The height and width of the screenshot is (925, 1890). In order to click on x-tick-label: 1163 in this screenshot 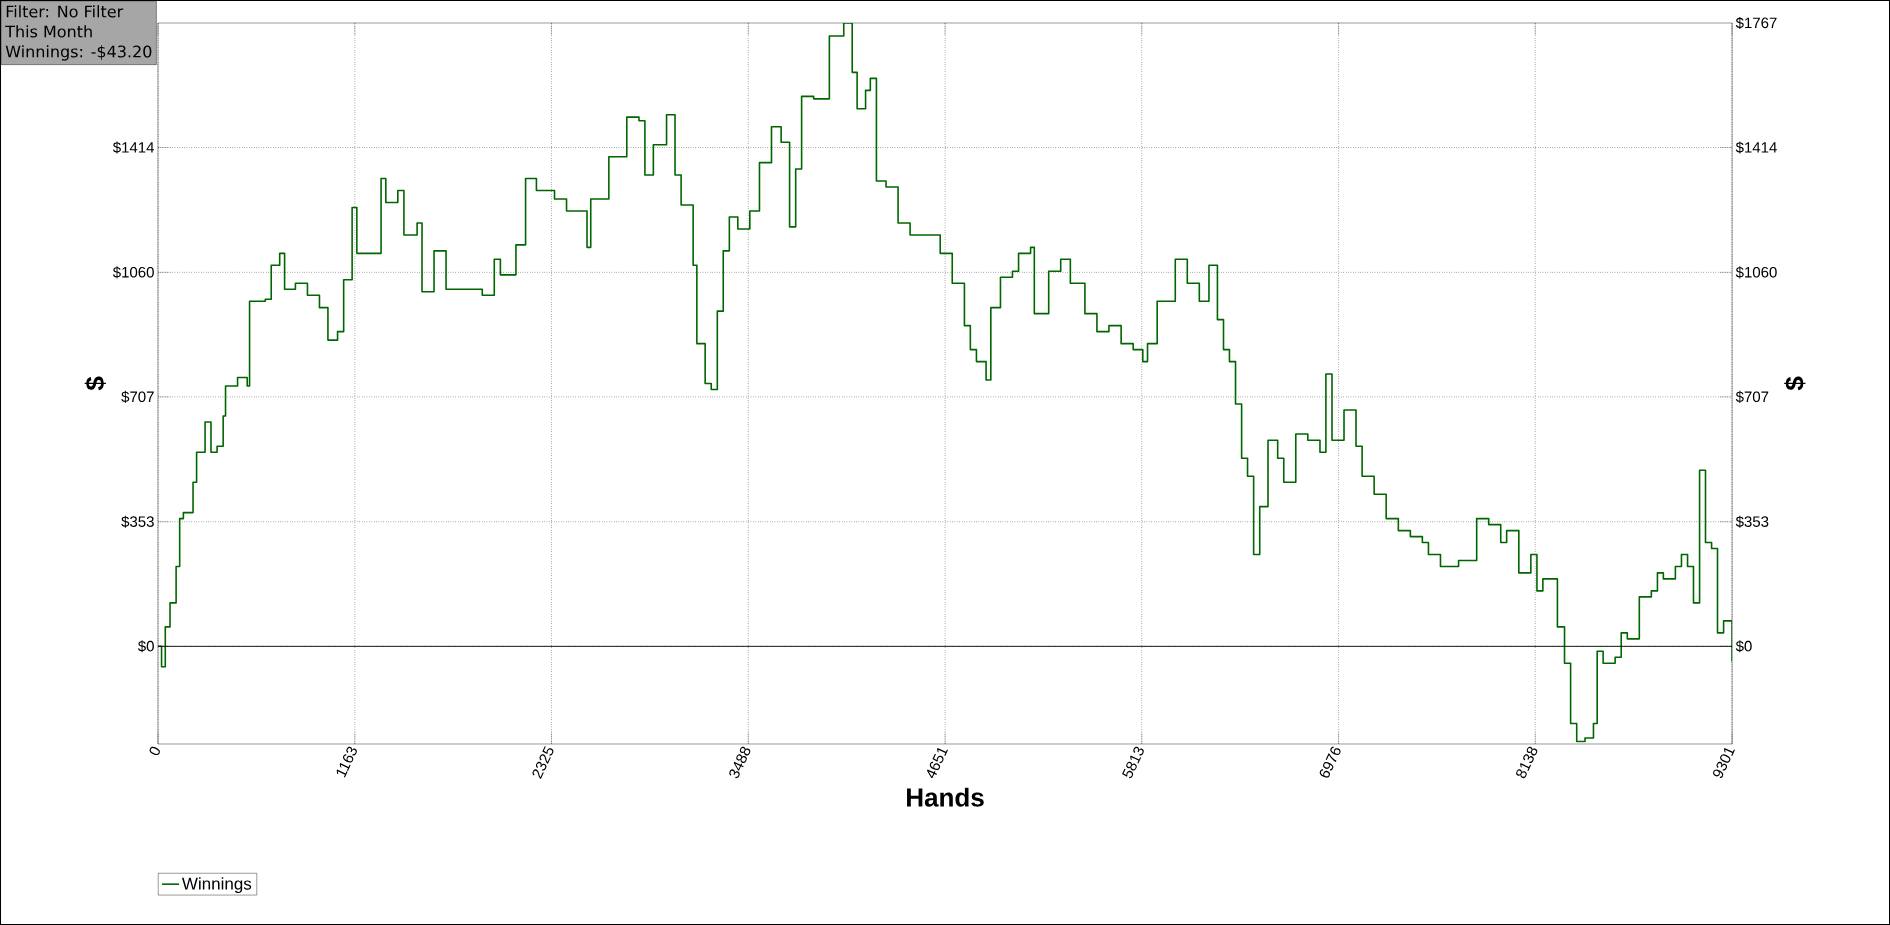, I will do `click(346, 762)`.